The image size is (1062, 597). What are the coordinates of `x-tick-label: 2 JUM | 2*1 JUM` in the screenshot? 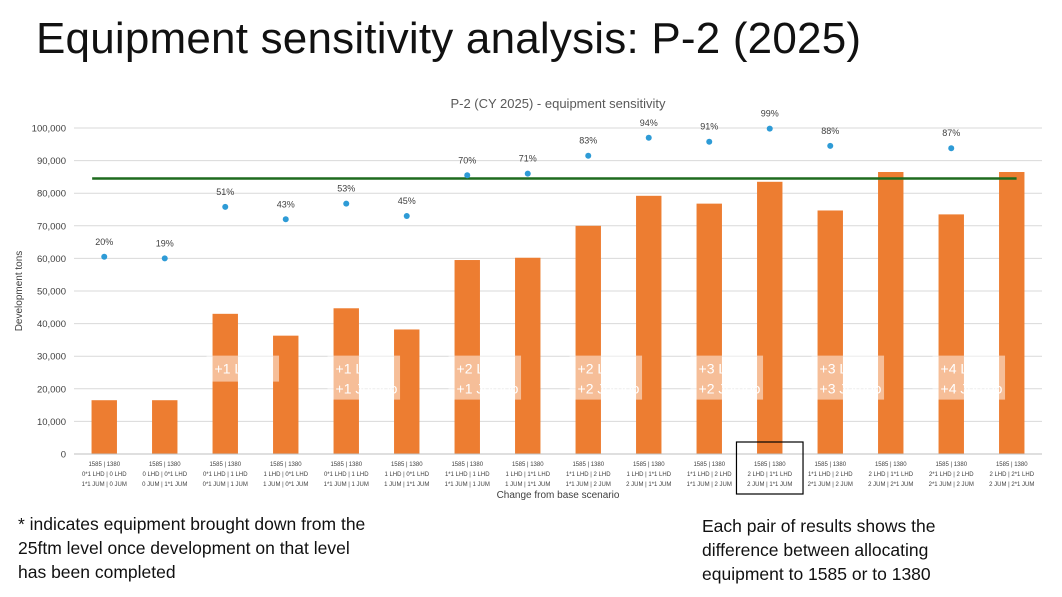 It's located at (1011, 485).